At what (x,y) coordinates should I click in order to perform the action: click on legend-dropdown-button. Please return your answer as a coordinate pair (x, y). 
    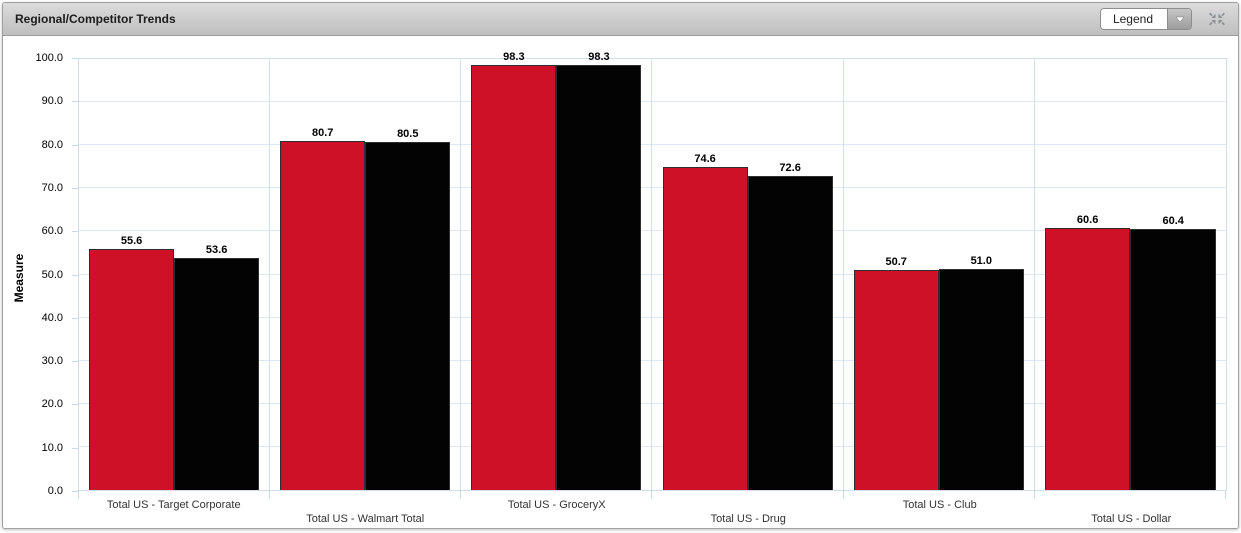
    Looking at the image, I should click on (1179, 19).